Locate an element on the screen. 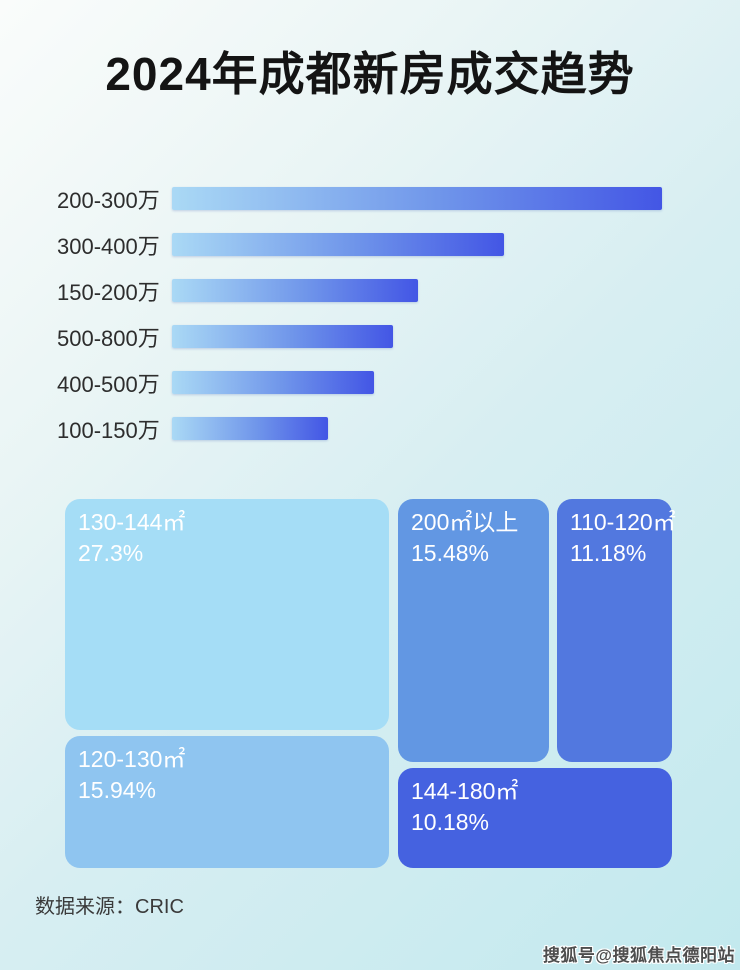 The image size is (740, 970). bar-label: 500-800万 is located at coordinates (108, 338).